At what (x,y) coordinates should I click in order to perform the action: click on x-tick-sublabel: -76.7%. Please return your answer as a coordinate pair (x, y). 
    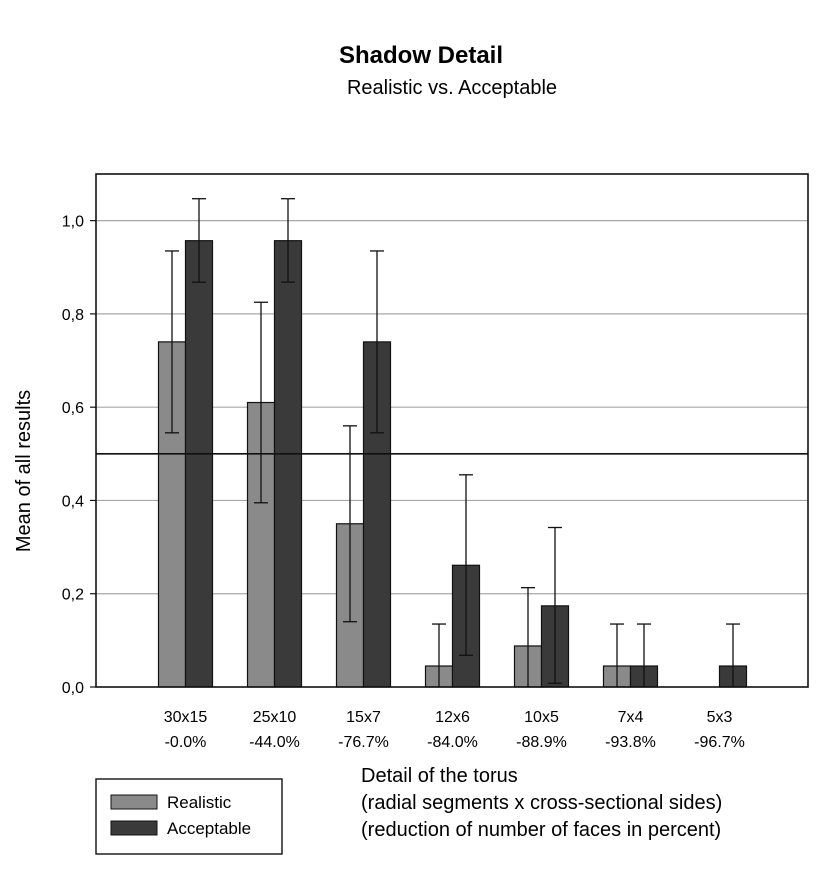
    Looking at the image, I should click on (363, 742).